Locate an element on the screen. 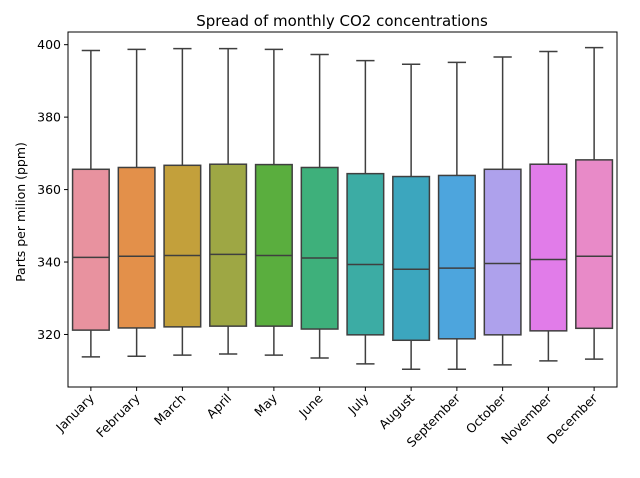 Image resolution: width=640 pixels, height=478 pixels. y-tick-label: 380 is located at coordinates (49, 117).